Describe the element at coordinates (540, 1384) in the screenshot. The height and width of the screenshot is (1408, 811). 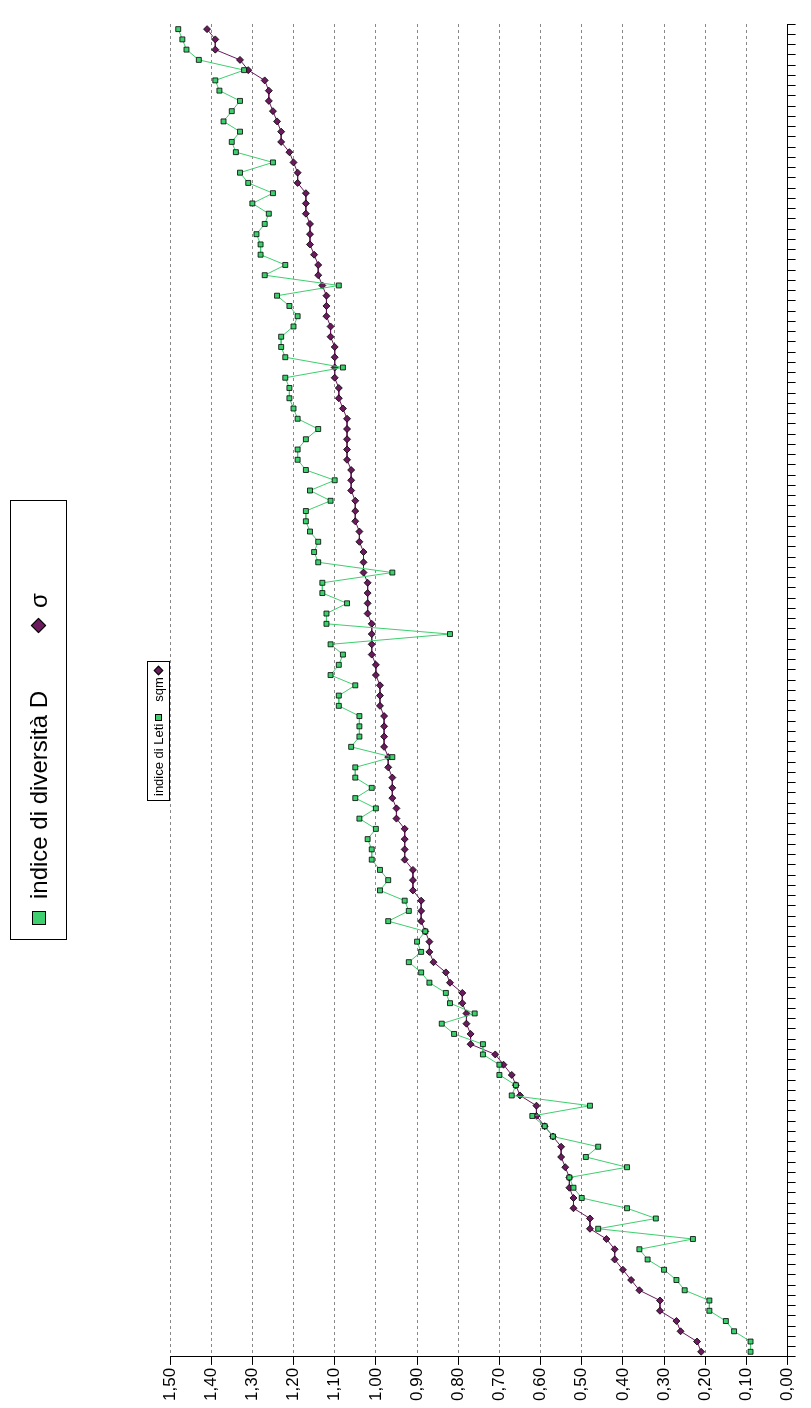
I see `x-tick-label: 0,60` at that location.